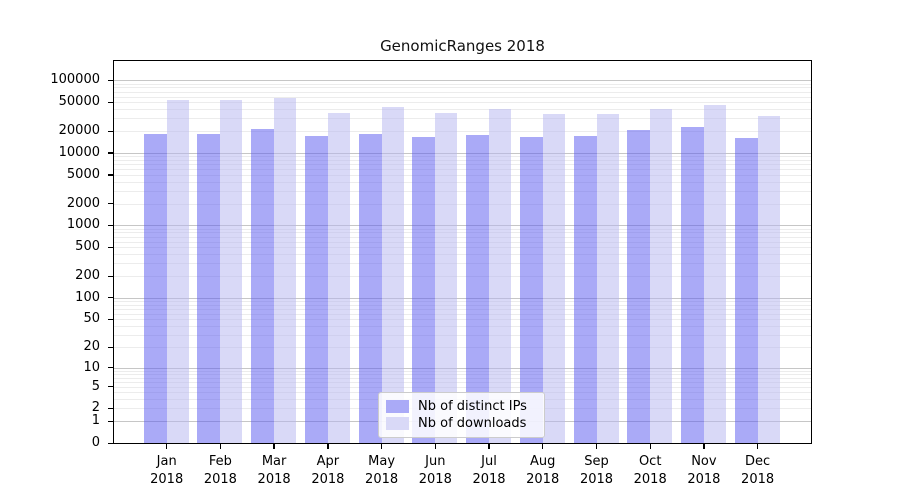 Image resolution: width=900 pixels, height=500 pixels. I want to click on x-tick-label: Mar 2018, so click(274, 470).